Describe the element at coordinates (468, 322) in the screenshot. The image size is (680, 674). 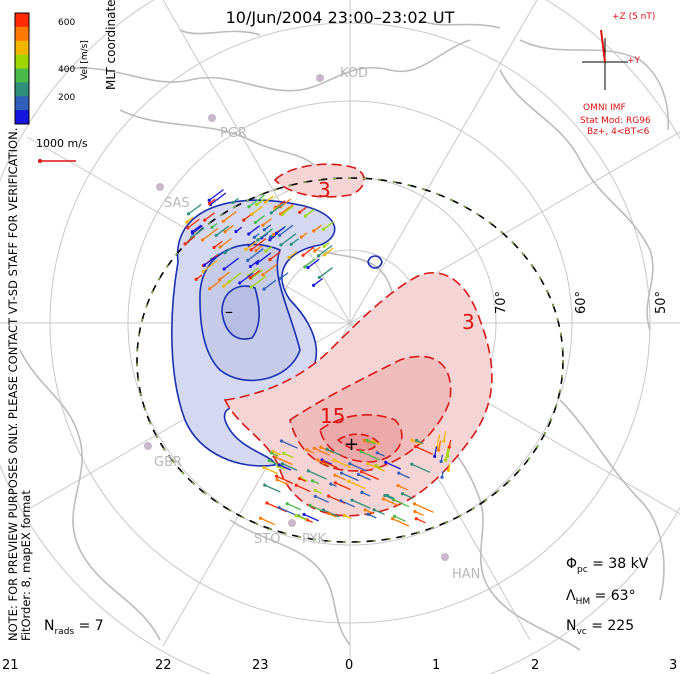
I see `contour-label-dawn: 3` at that location.